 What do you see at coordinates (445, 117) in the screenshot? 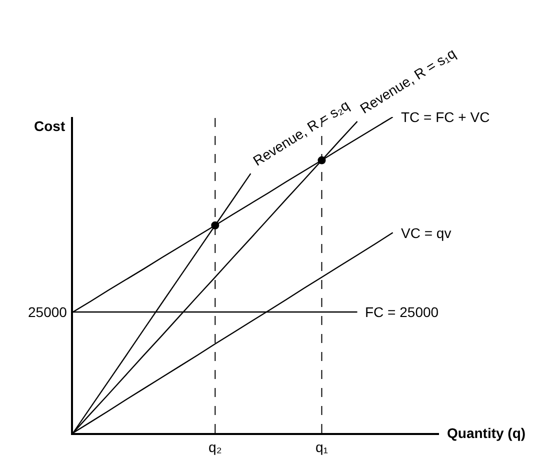
I see `series-label: TC = FC + VC` at bounding box center [445, 117].